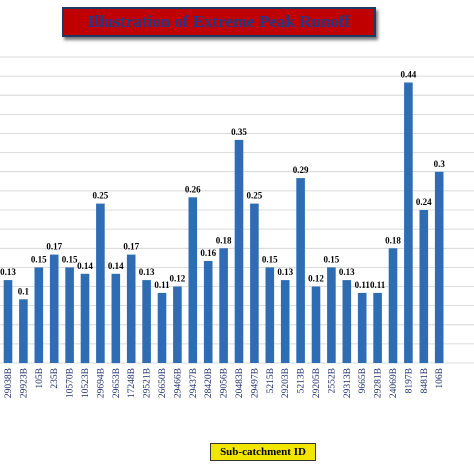  What do you see at coordinates (24, 383) in the screenshot?
I see `category-tick-label: 29923B` at bounding box center [24, 383].